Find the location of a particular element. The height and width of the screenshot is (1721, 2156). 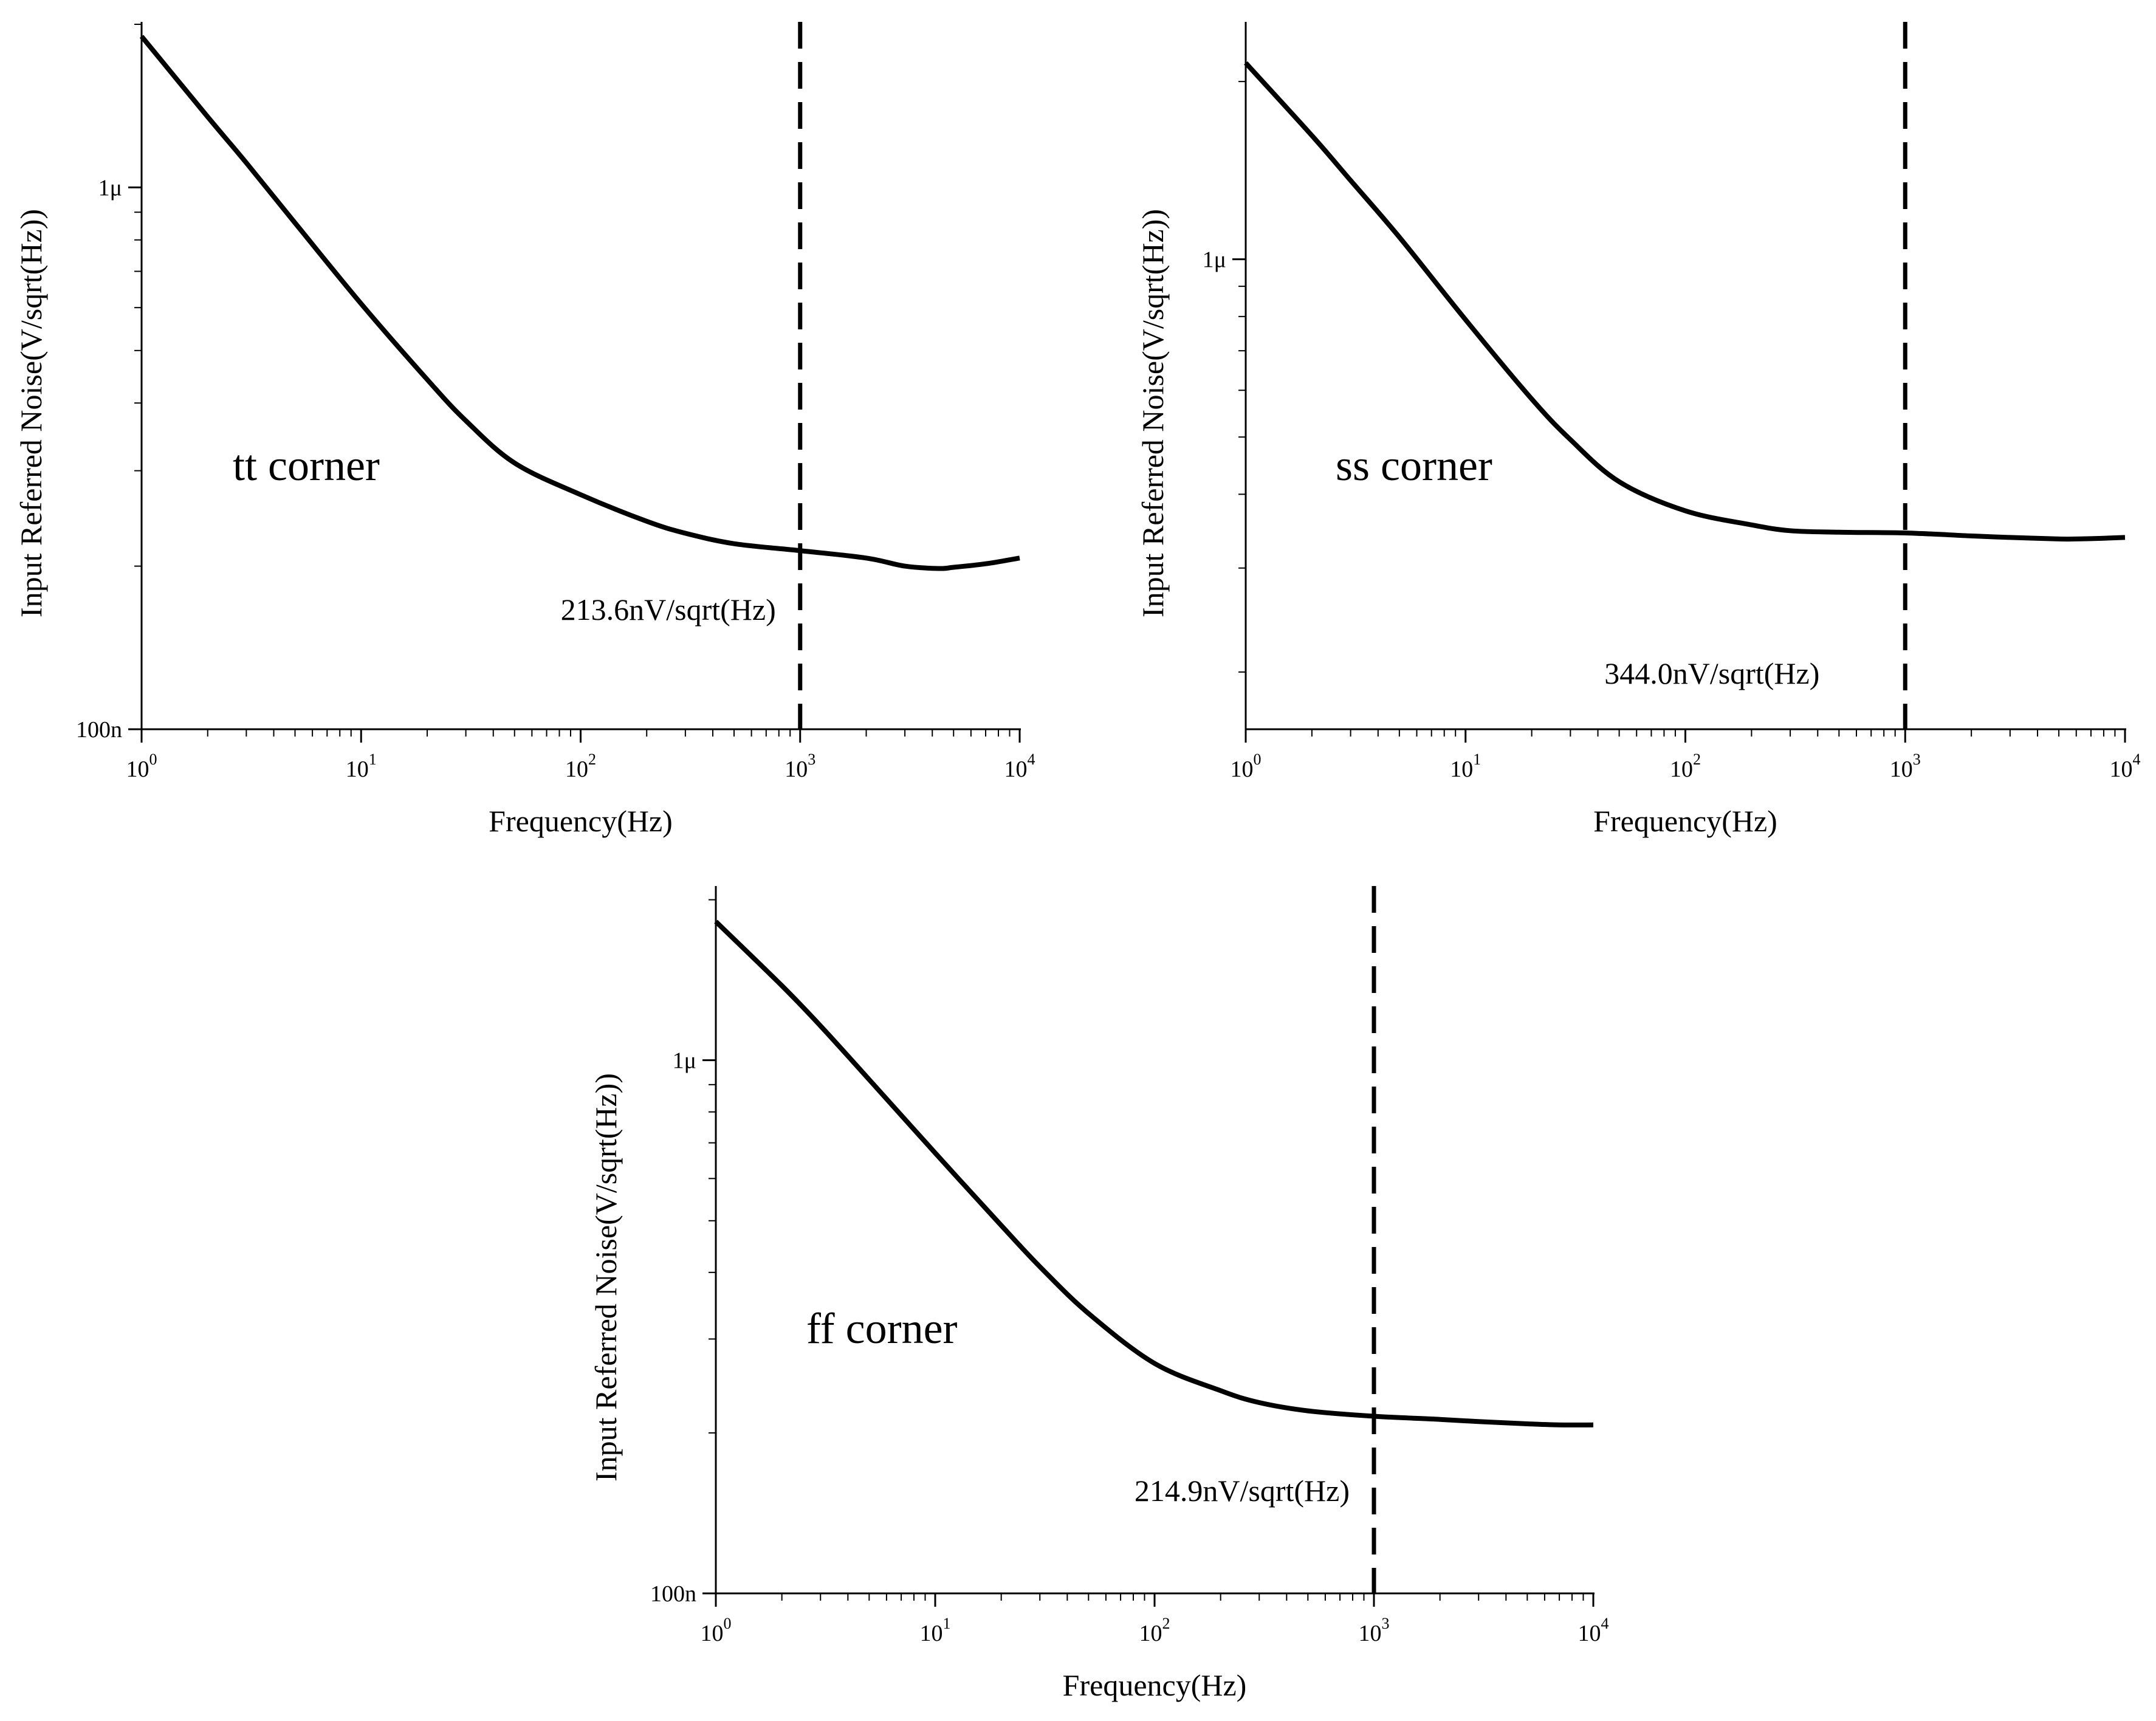

corner-label: ff corner is located at coordinates (882, 1329).